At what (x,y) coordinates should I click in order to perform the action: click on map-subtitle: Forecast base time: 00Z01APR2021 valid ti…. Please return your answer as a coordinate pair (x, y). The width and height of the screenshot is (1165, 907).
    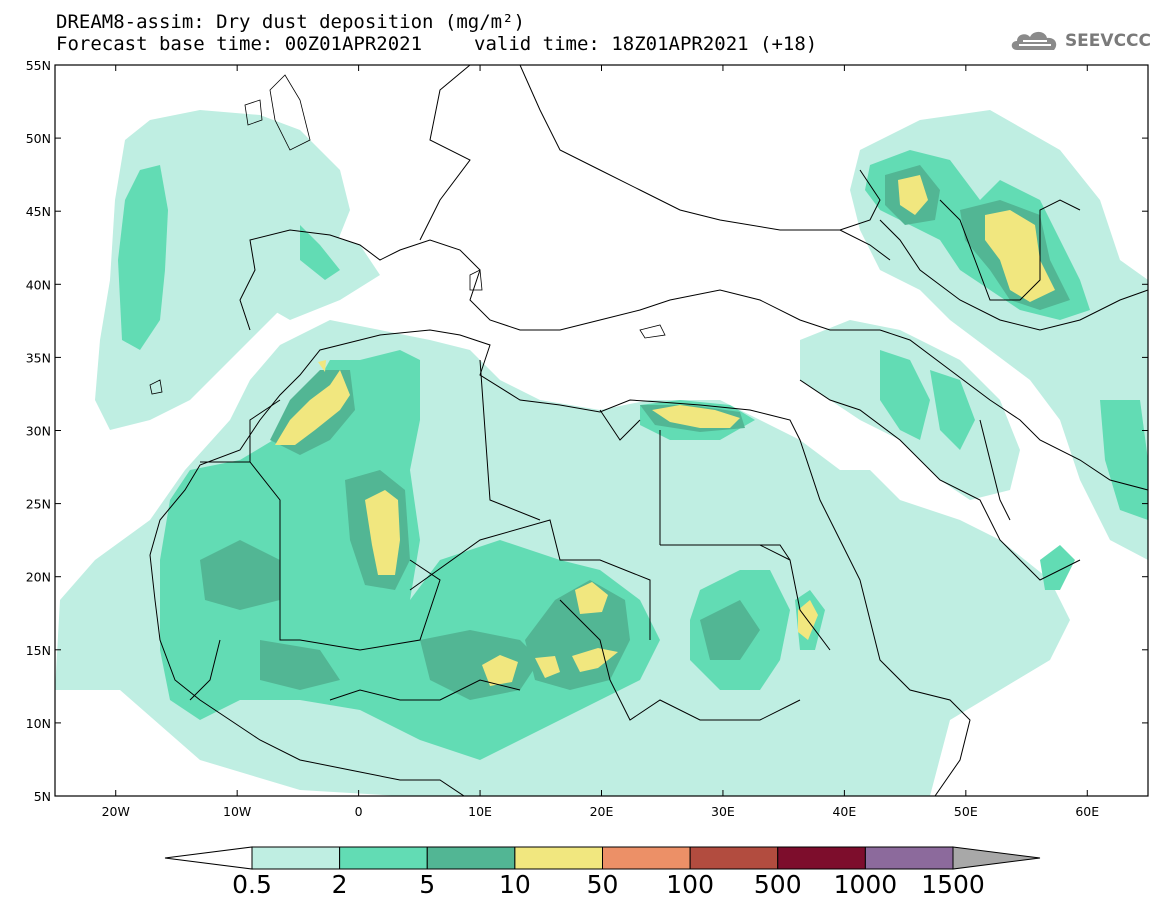
    Looking at the image, I should click on (436, 44).